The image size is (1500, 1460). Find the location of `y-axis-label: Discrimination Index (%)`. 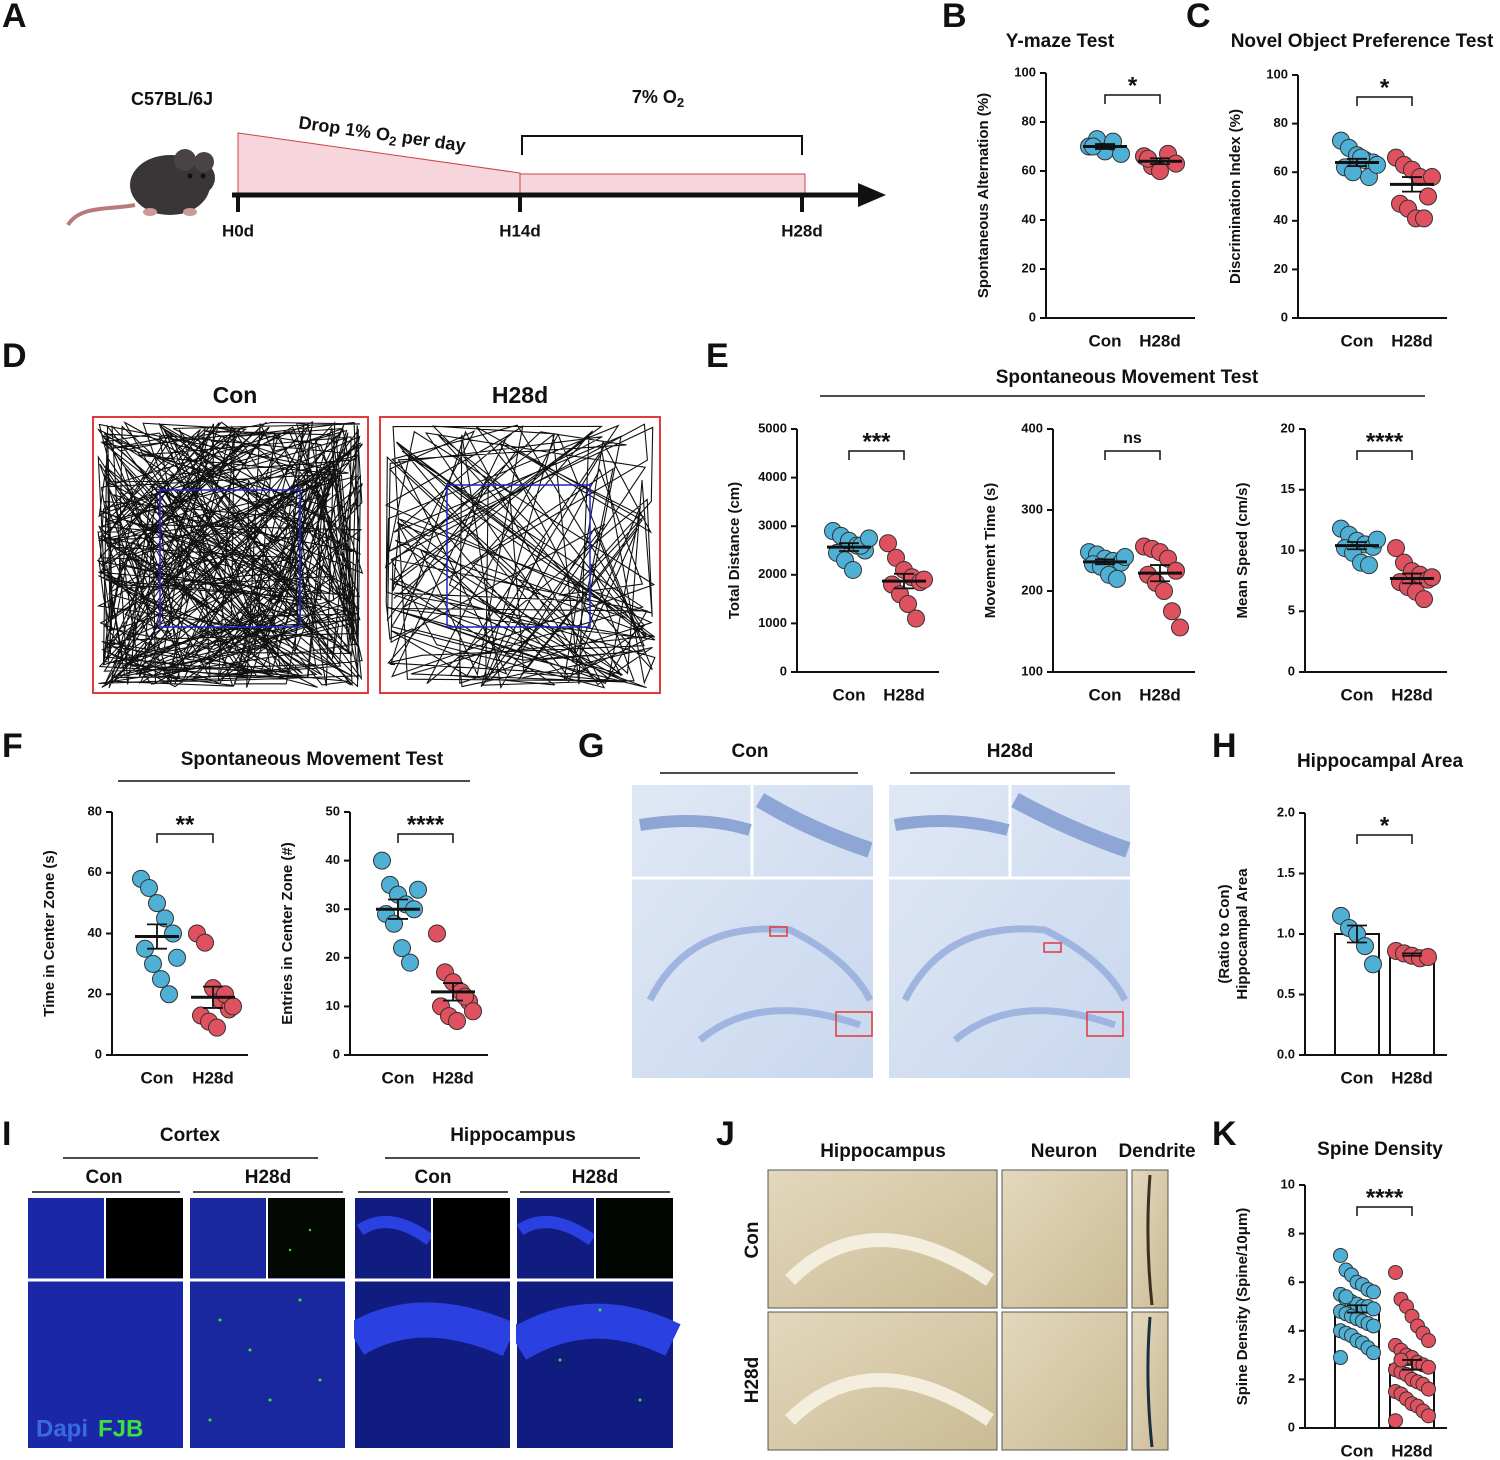

y-axis-label: Discrimination Index (%) is located at coordinates (1235, 196).